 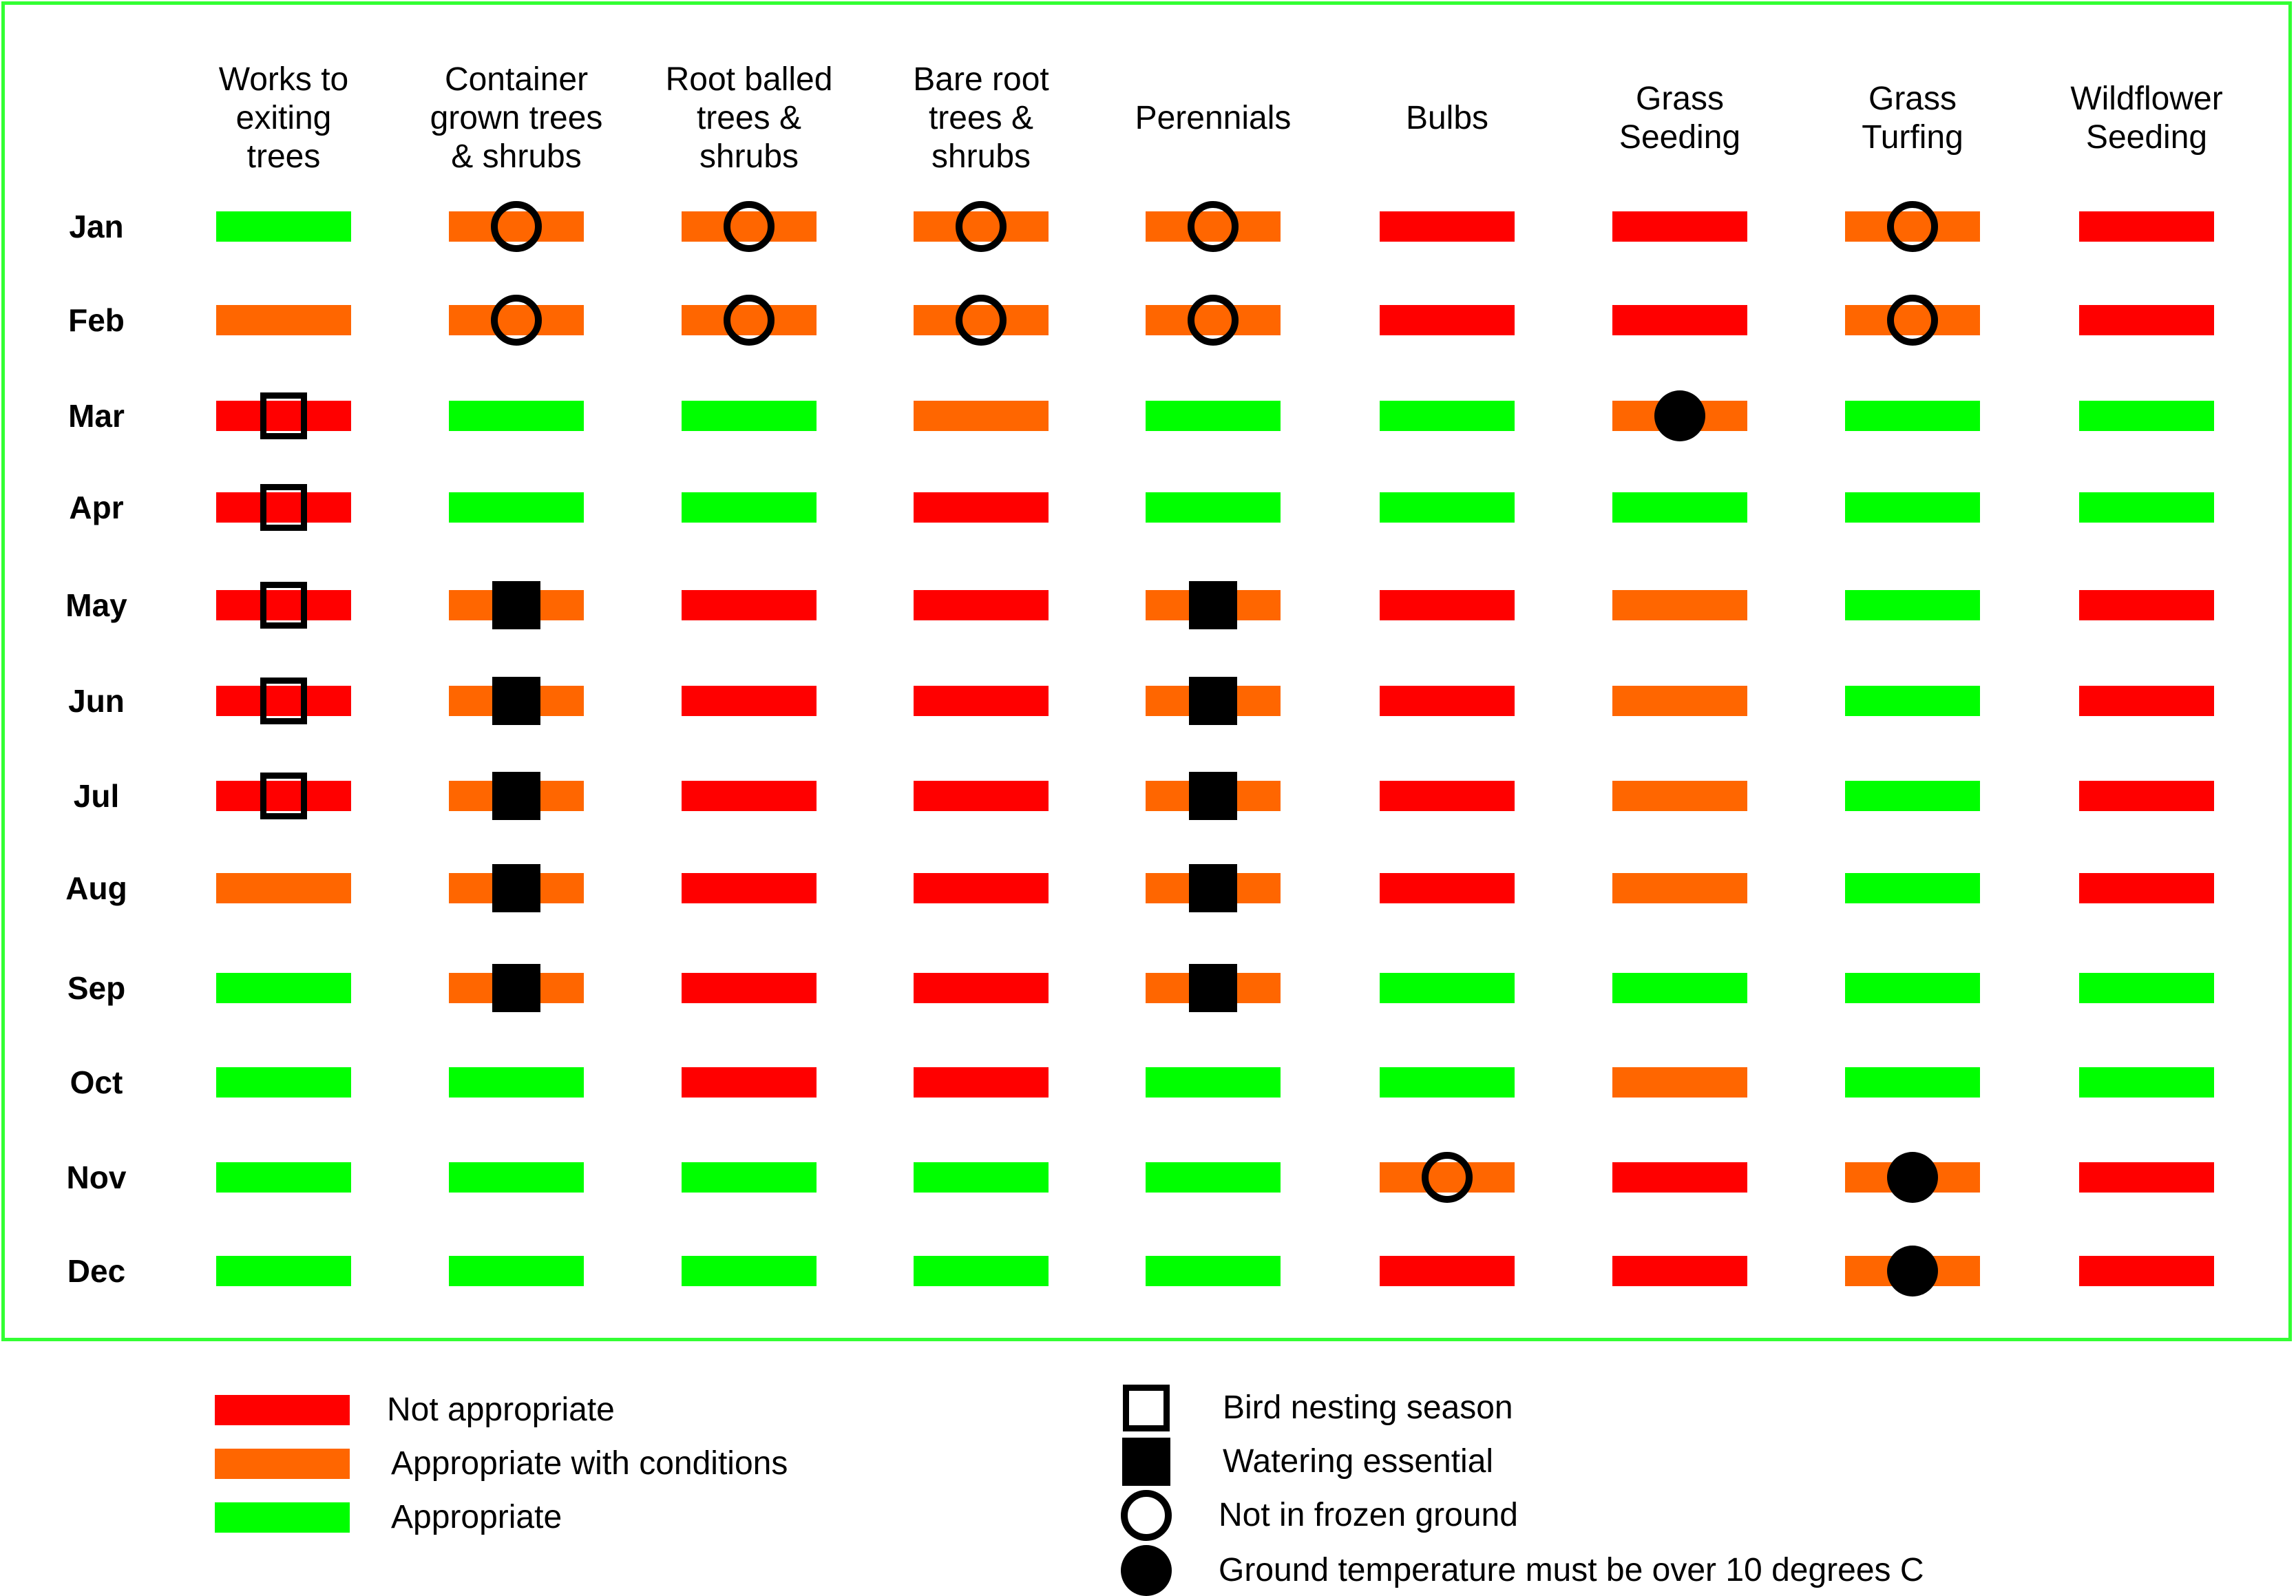 I want to click on bar-oct-works-to-exiting-trees, so click(x=283, y=1082).